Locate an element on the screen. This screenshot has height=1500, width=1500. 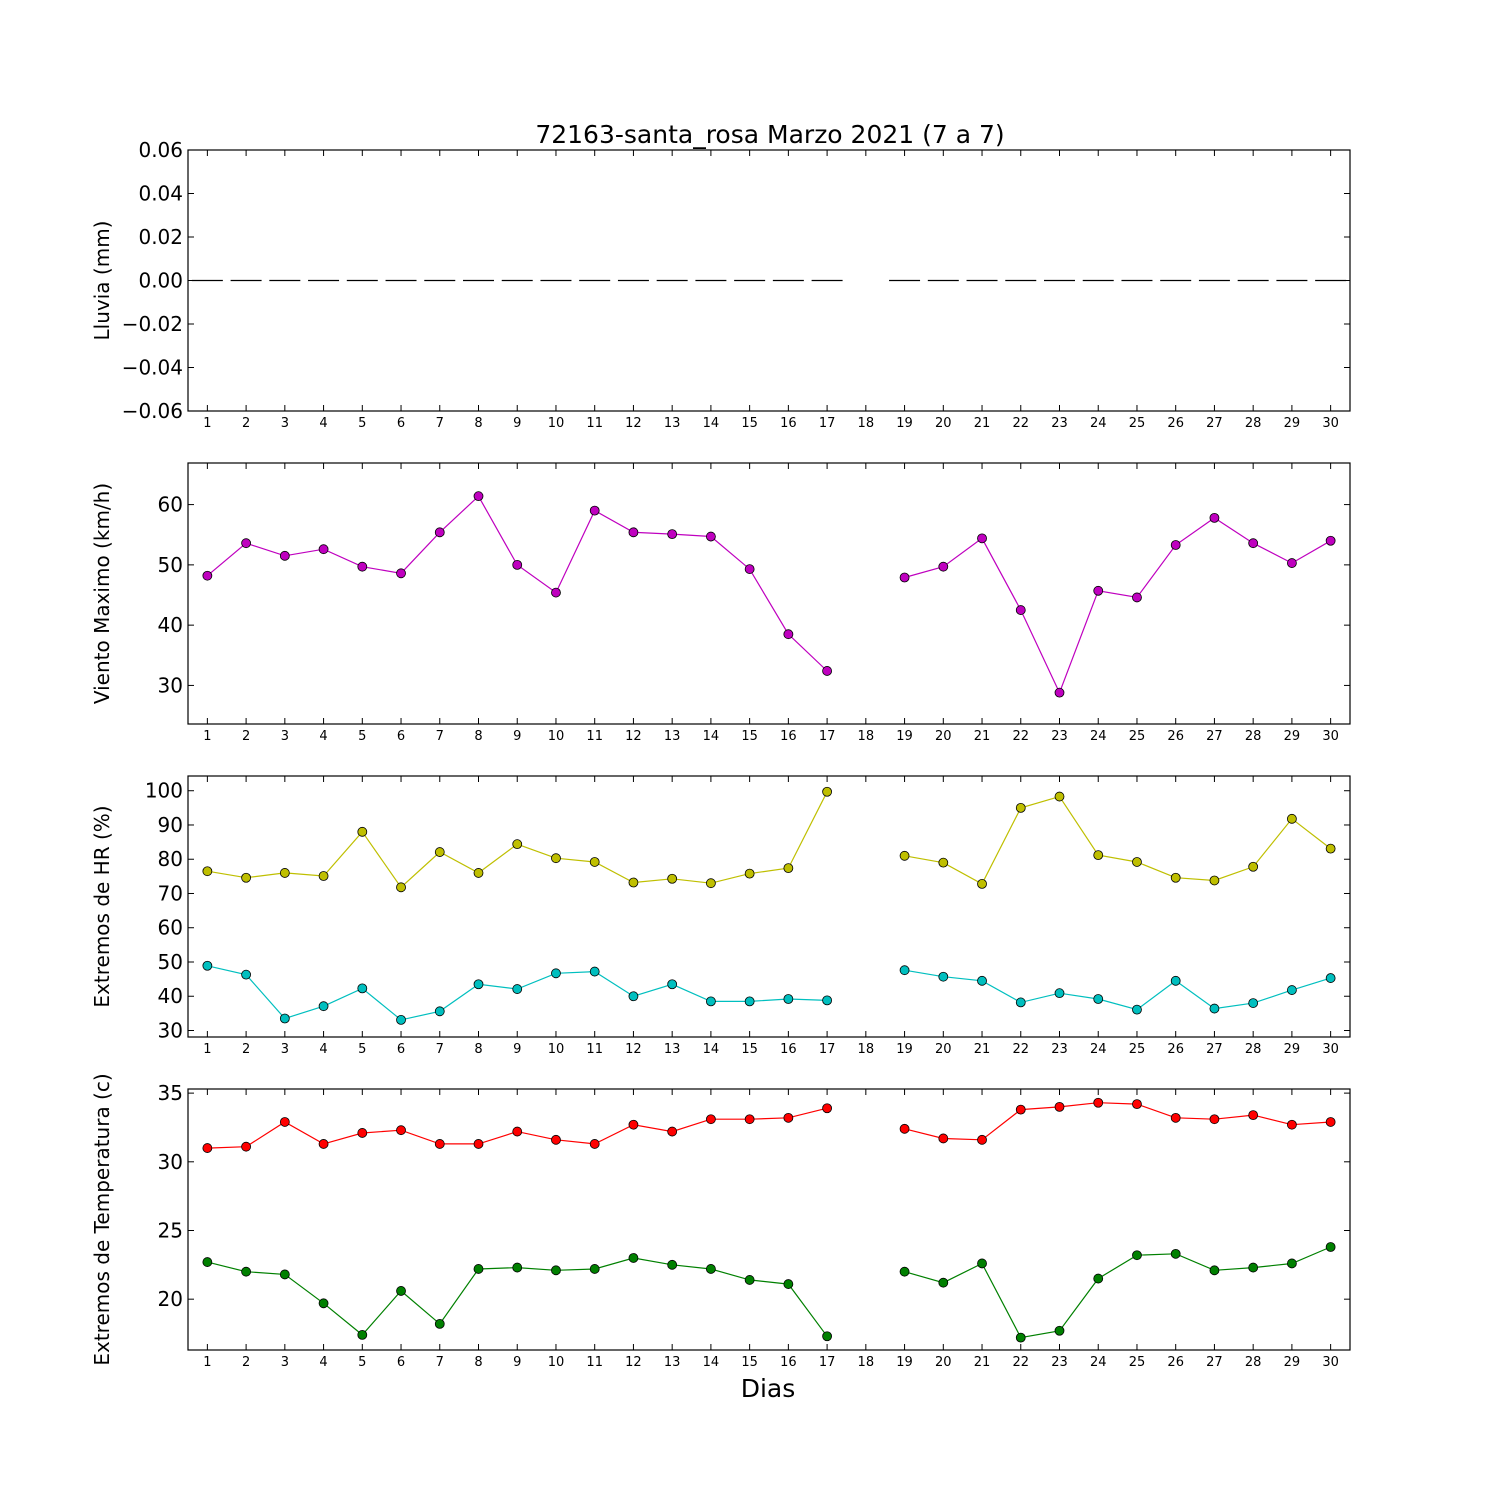
plot-frame is located at coordinates (769, 1219).